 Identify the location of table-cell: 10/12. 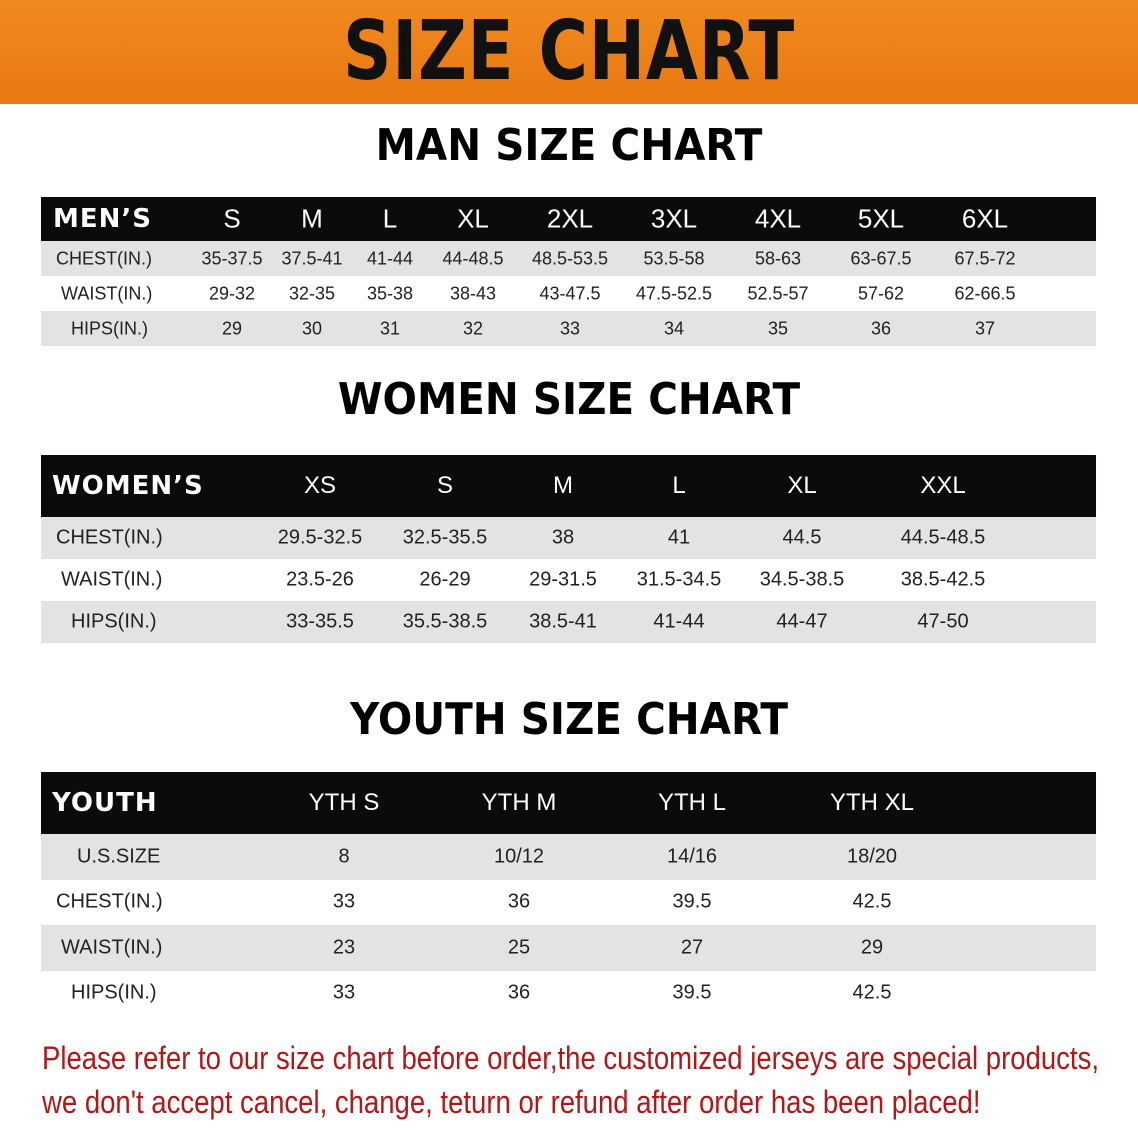
(519, 856).